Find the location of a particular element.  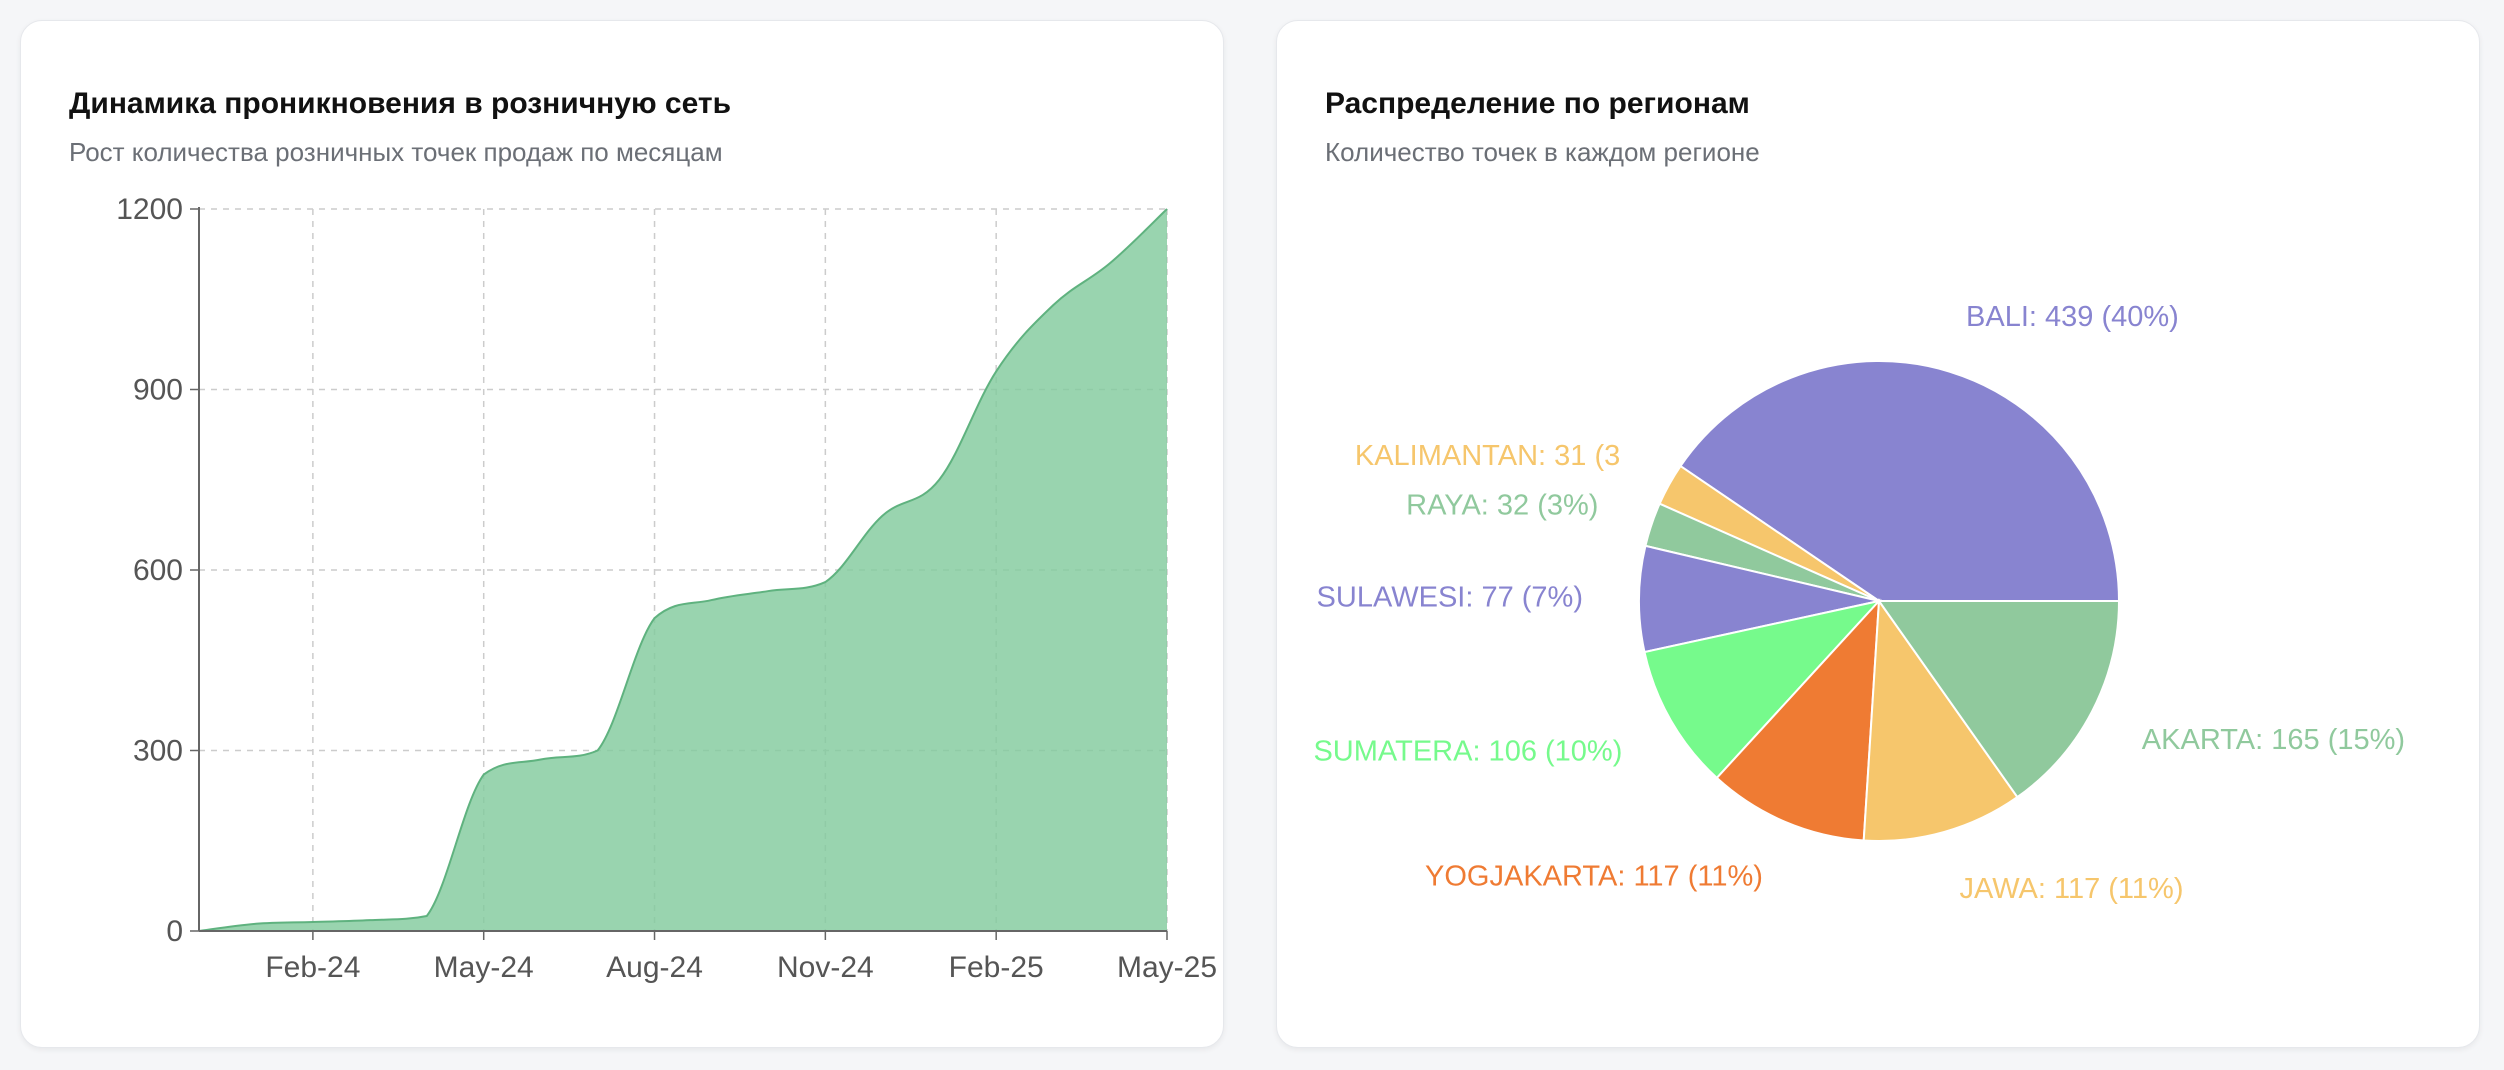

x-tick-label: Aug-24 is located at coordinates (654, 967).